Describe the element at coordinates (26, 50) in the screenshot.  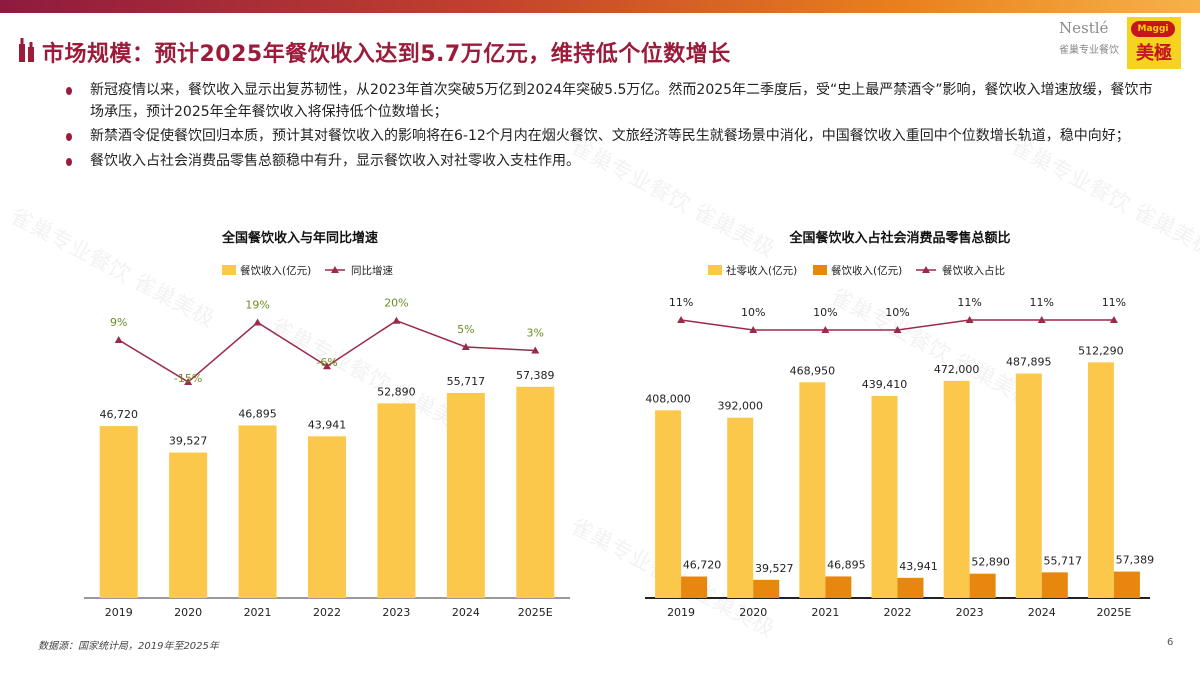
I see `bottle-icon` at that location.